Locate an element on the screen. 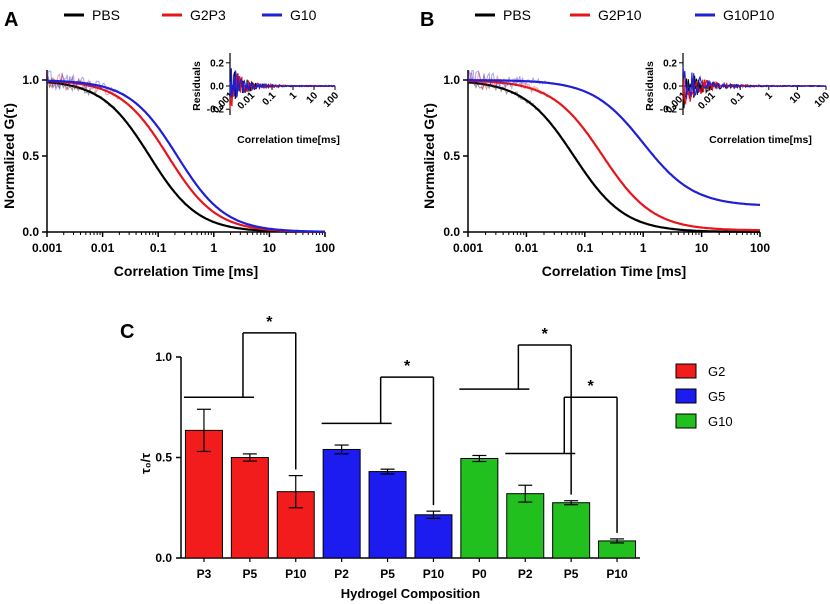  fit-line-g2p3 is located at coordinates (185, 156).